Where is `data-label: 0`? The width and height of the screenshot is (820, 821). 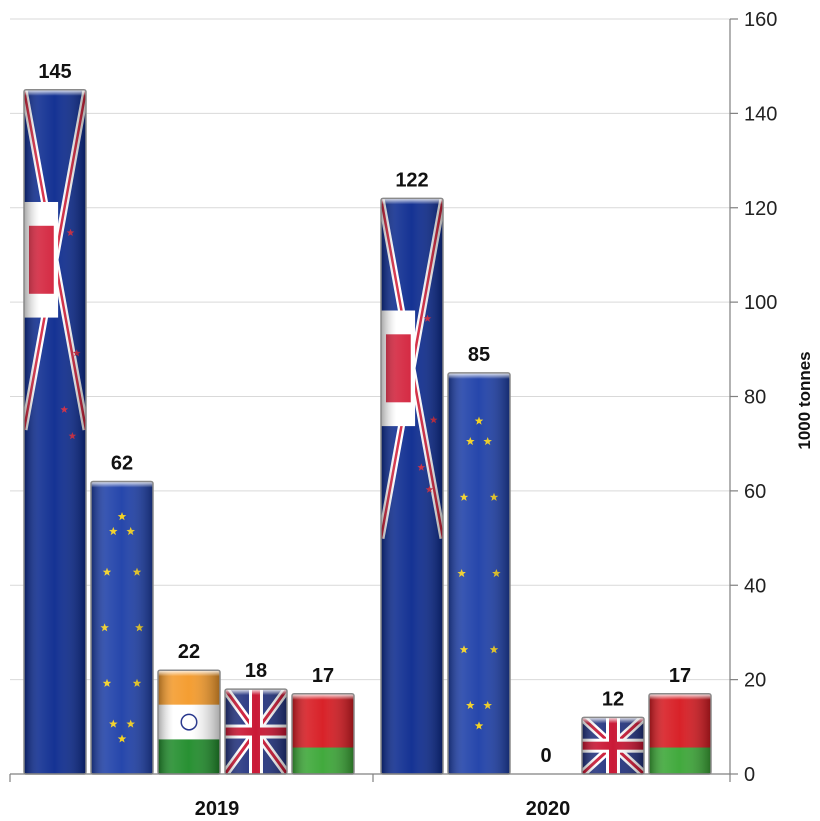
data-label: 0 is located at coordinates (545, 756).